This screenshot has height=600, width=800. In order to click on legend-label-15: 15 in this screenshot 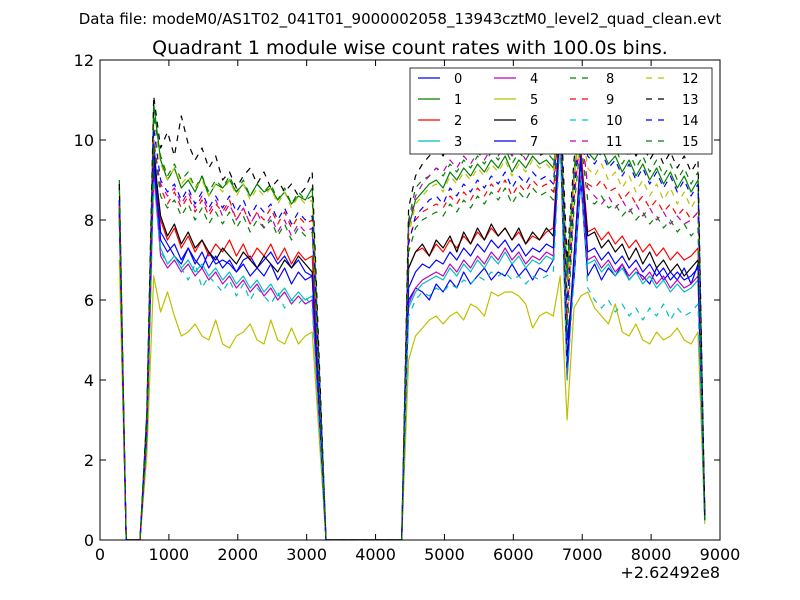, I will do `click(690, 142)`.